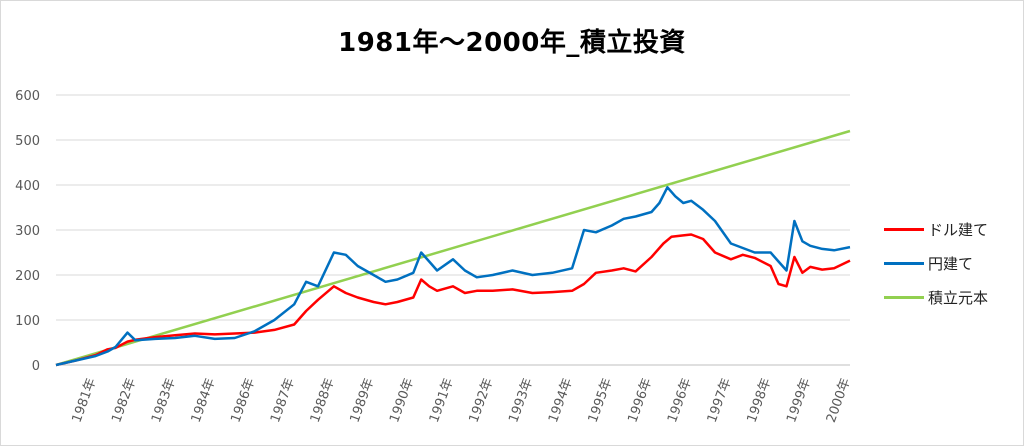 The width and height of the screenshot is (1024, 446). What do you see at coordinates (27, 141) in the screenshot?
I see `y-tick-label: 500` at bounding box center [27, 141].